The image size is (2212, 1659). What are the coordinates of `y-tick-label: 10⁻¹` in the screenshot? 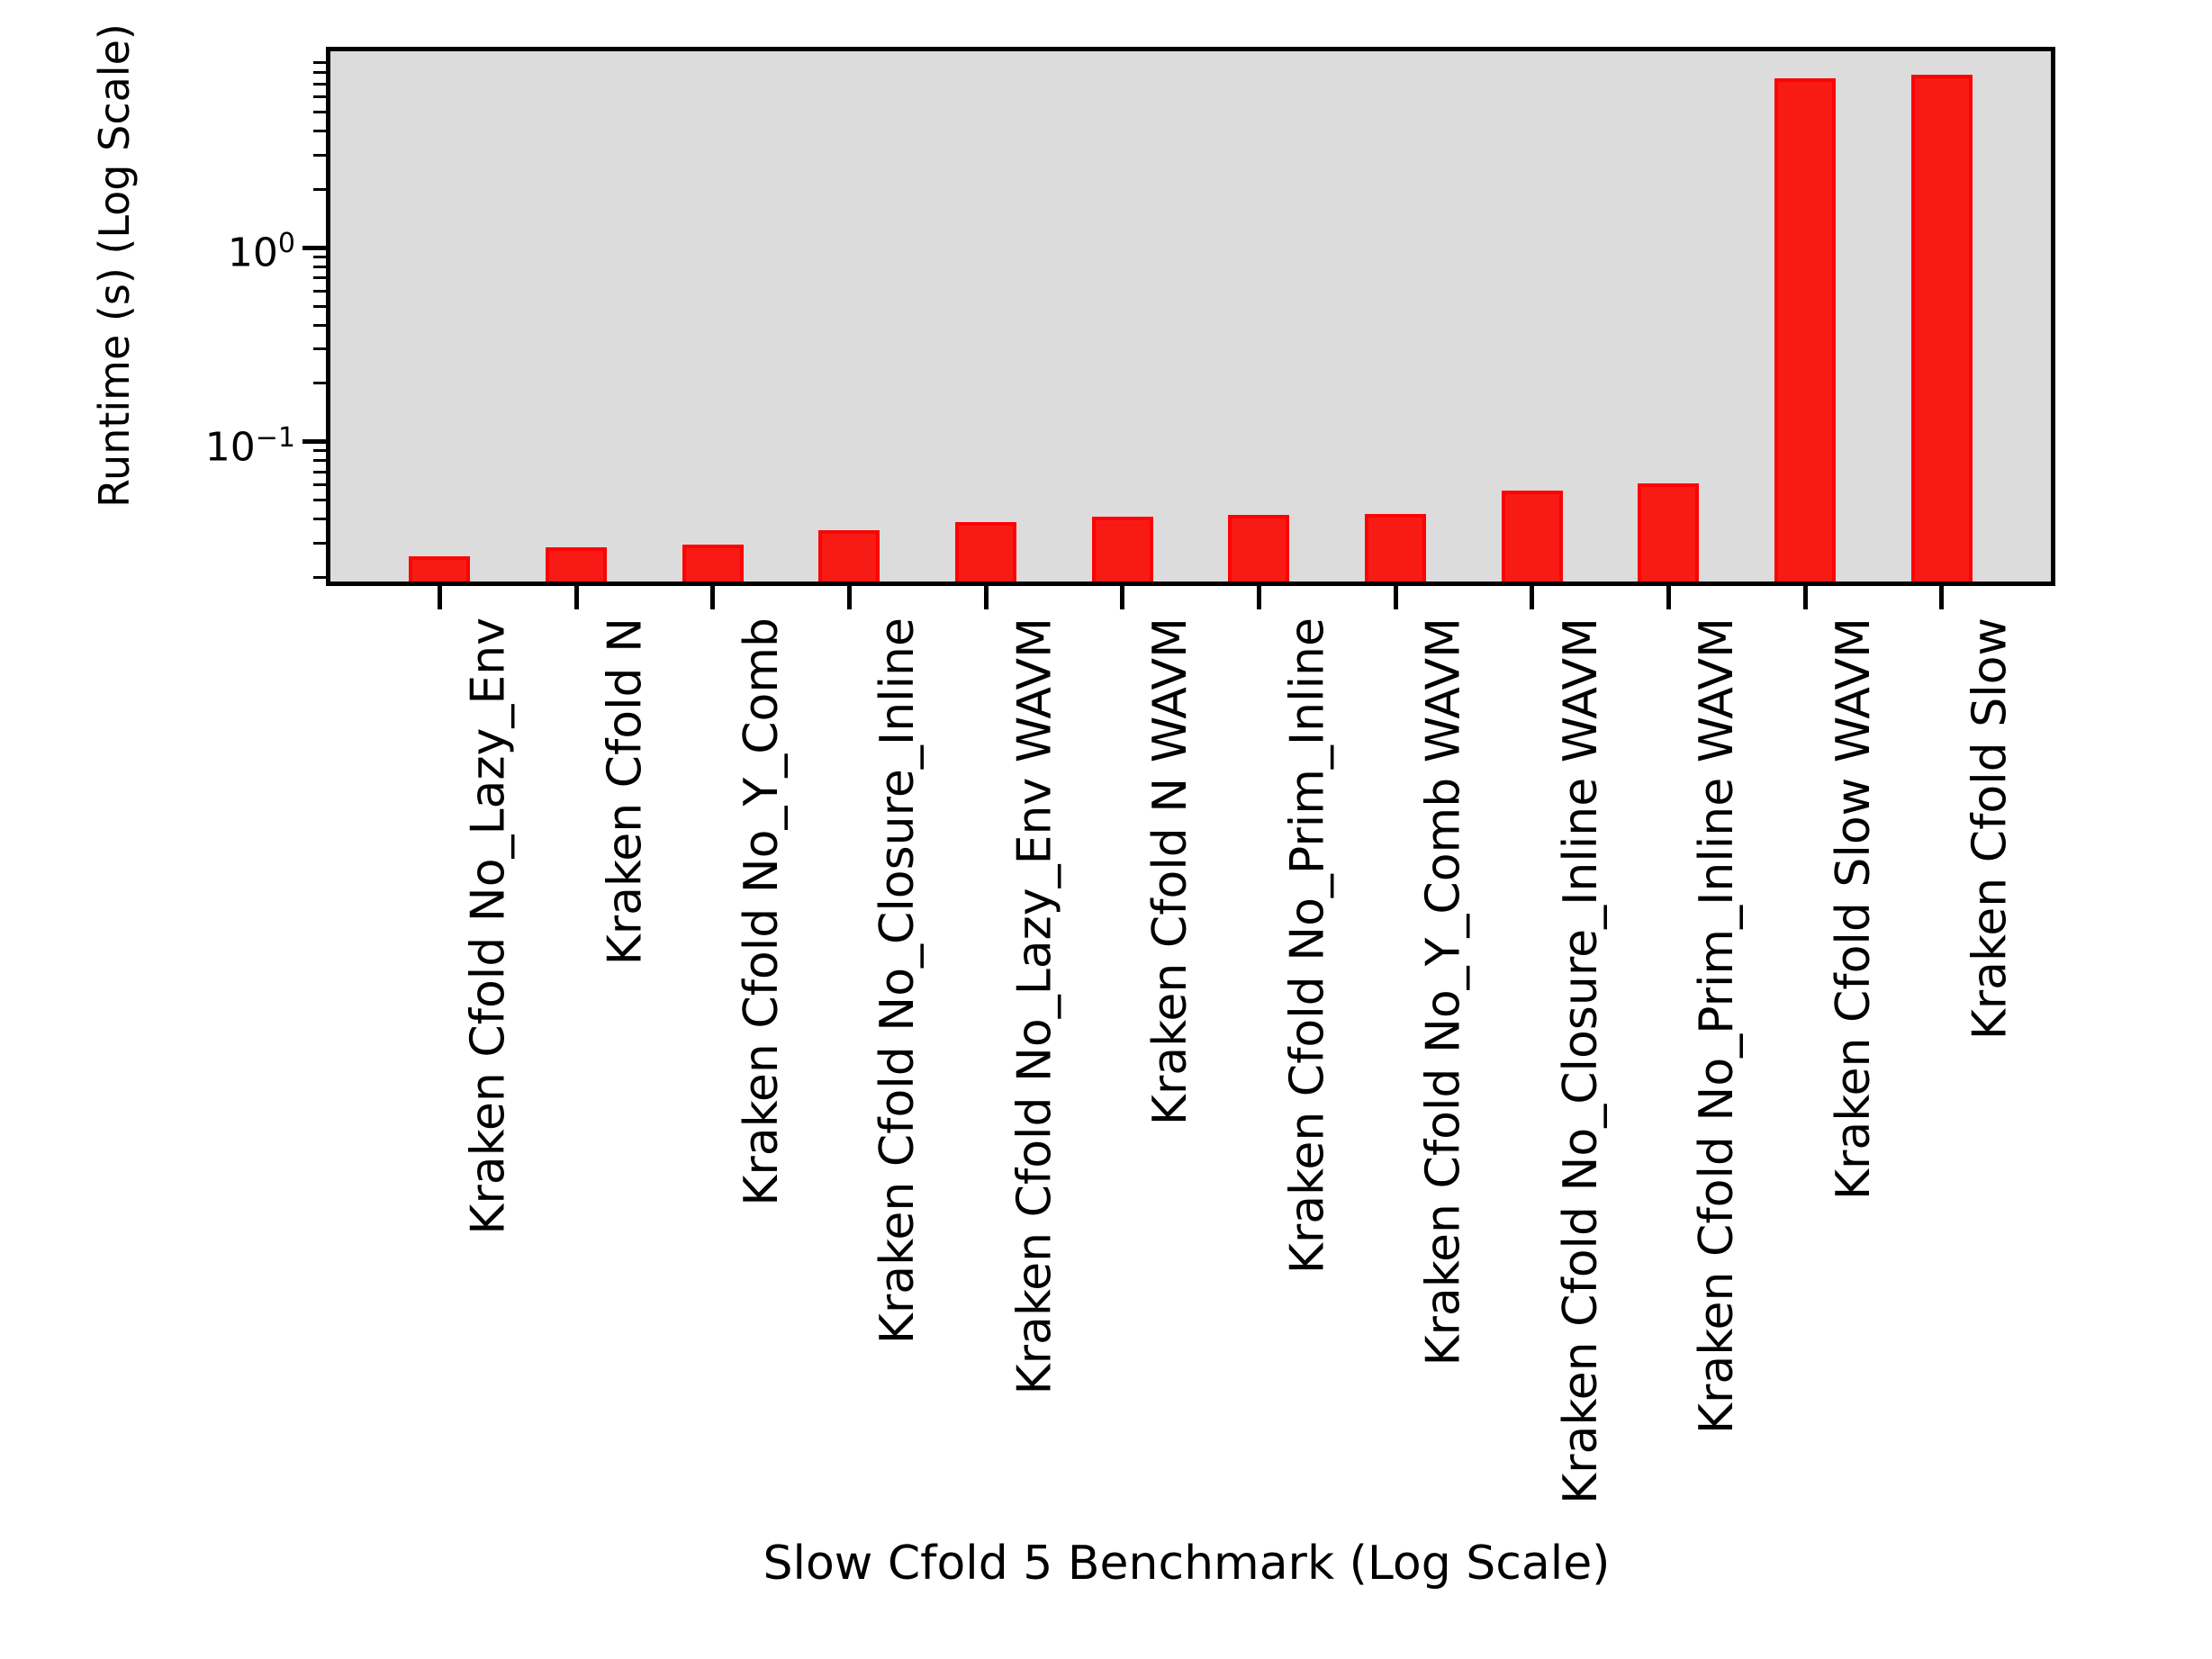 It's located at (249, 446).